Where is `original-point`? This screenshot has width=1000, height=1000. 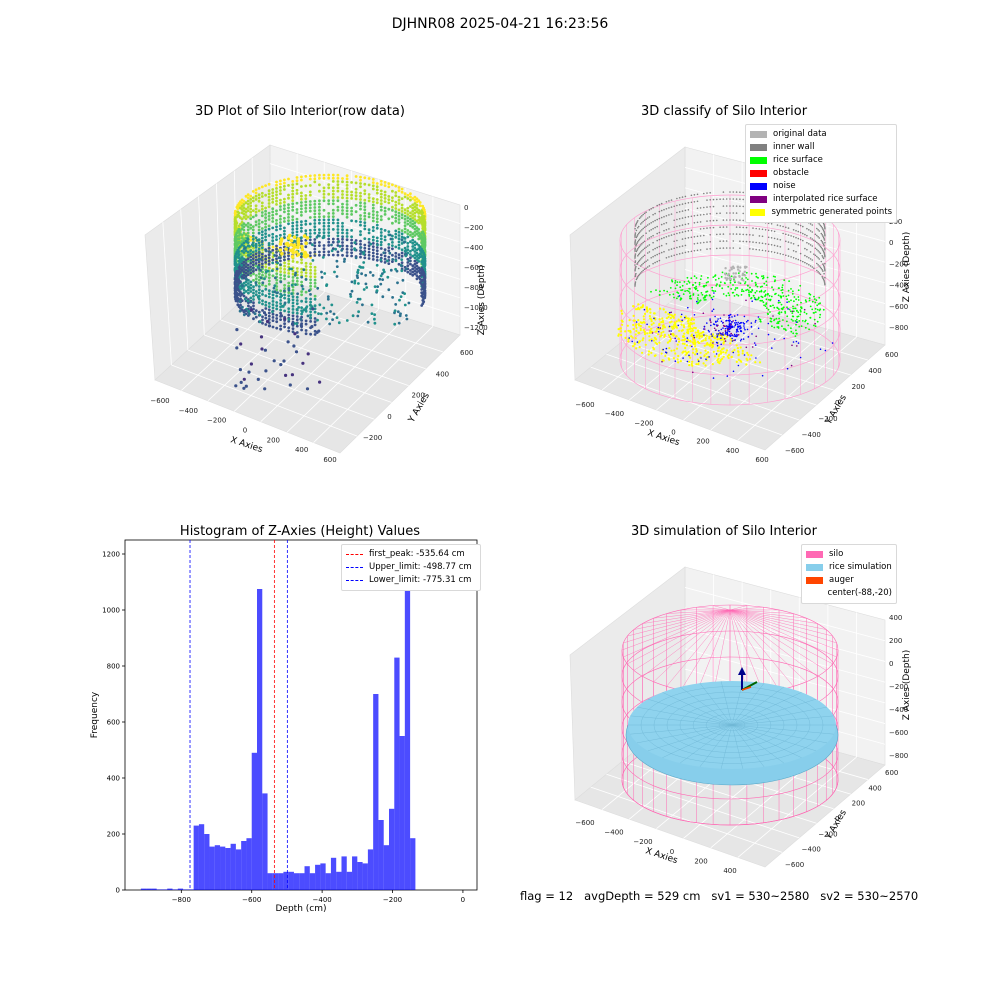
original-point is located at coordinates (739, 271).